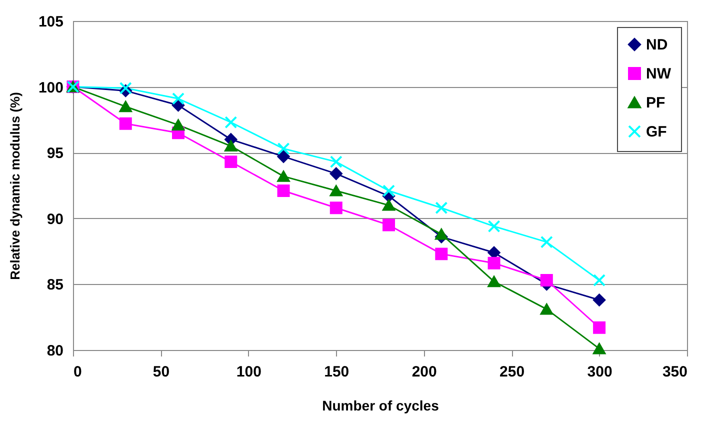 This screenshot has height=436, width=711. I want to click on x-tick-label: 200, so click(424, 372).